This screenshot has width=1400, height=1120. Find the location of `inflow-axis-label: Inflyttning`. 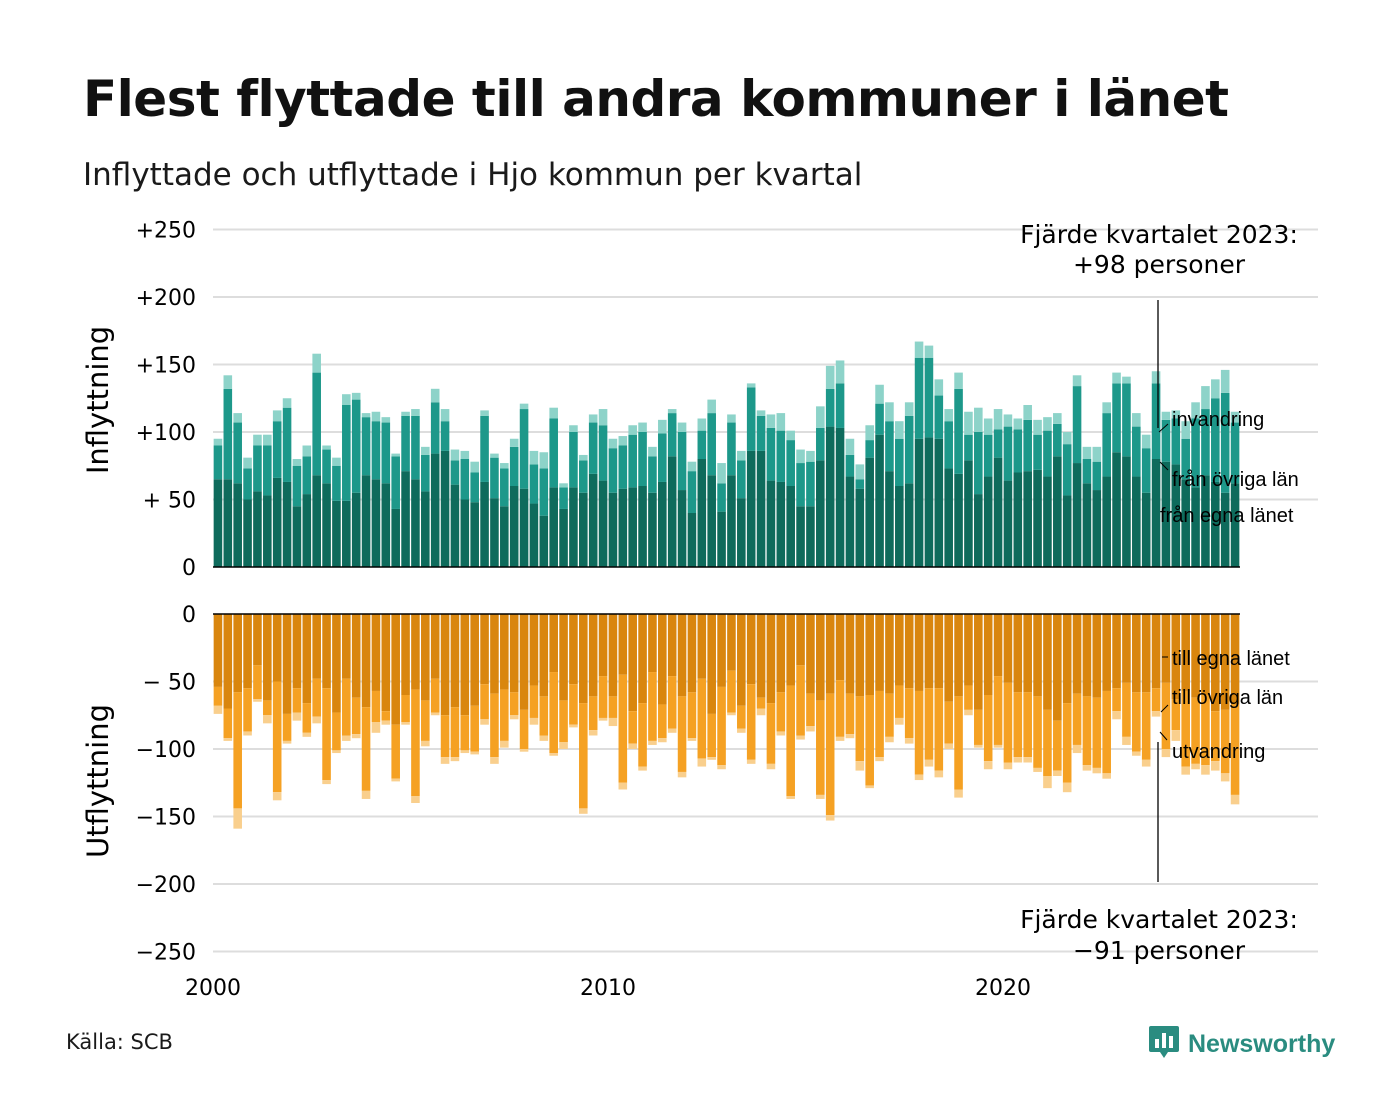

inflow-axis-label: Inflyttning is located at coordinates (98, 400).